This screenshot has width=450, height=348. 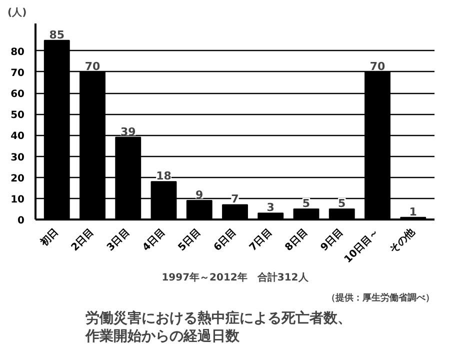 I want to click on y-tick-label: 80, so click(x=17, y=52).